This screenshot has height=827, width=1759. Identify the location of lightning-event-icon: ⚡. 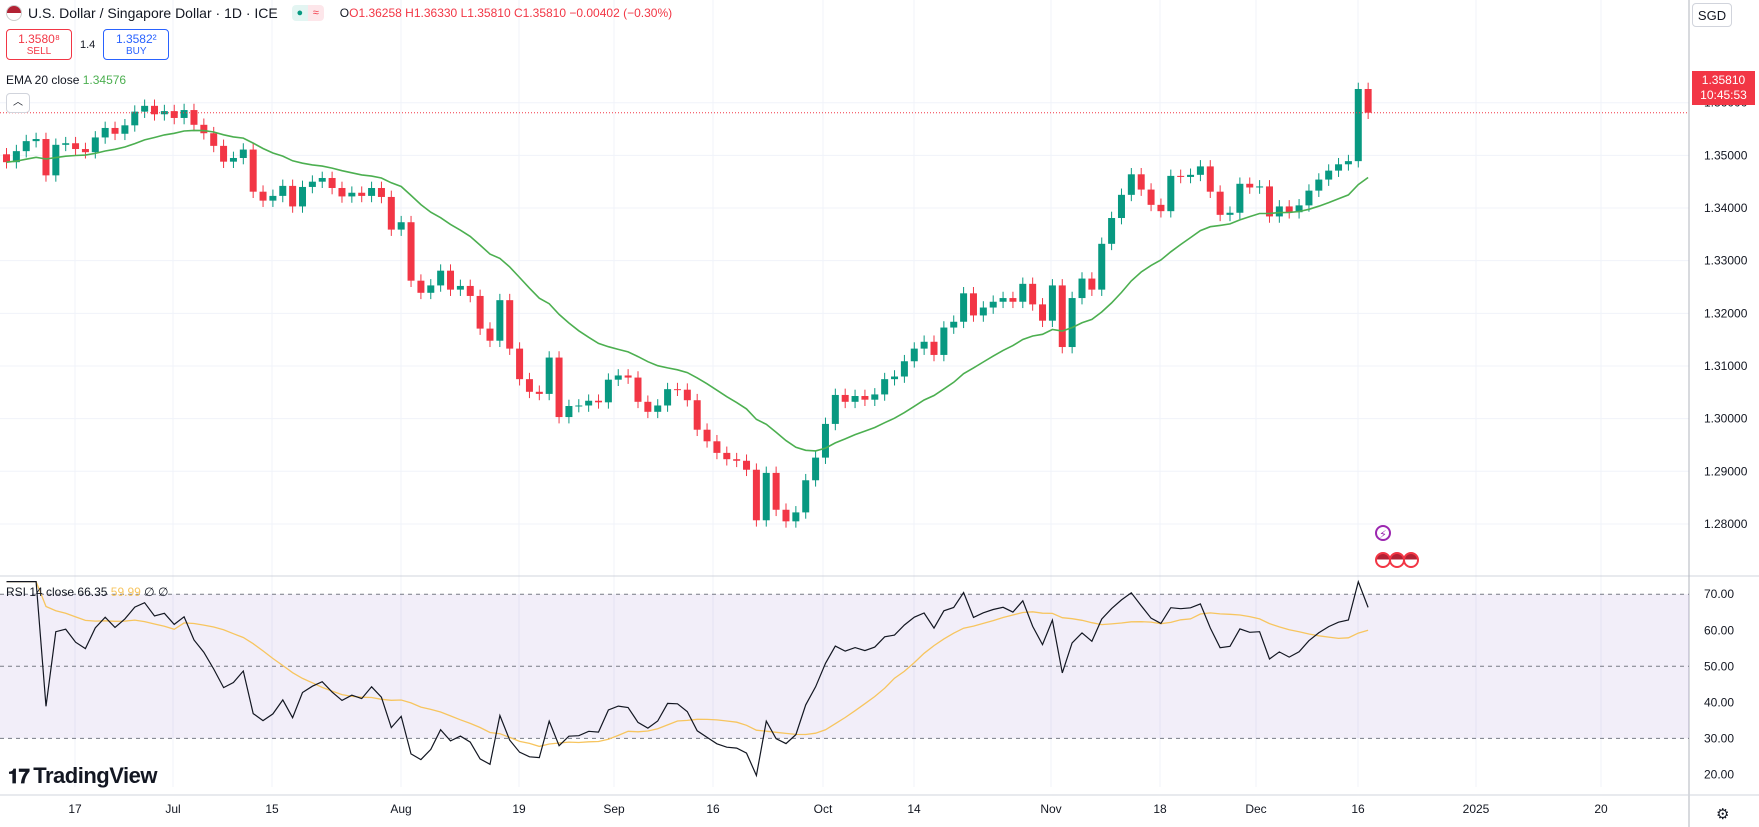
(1383, 533).